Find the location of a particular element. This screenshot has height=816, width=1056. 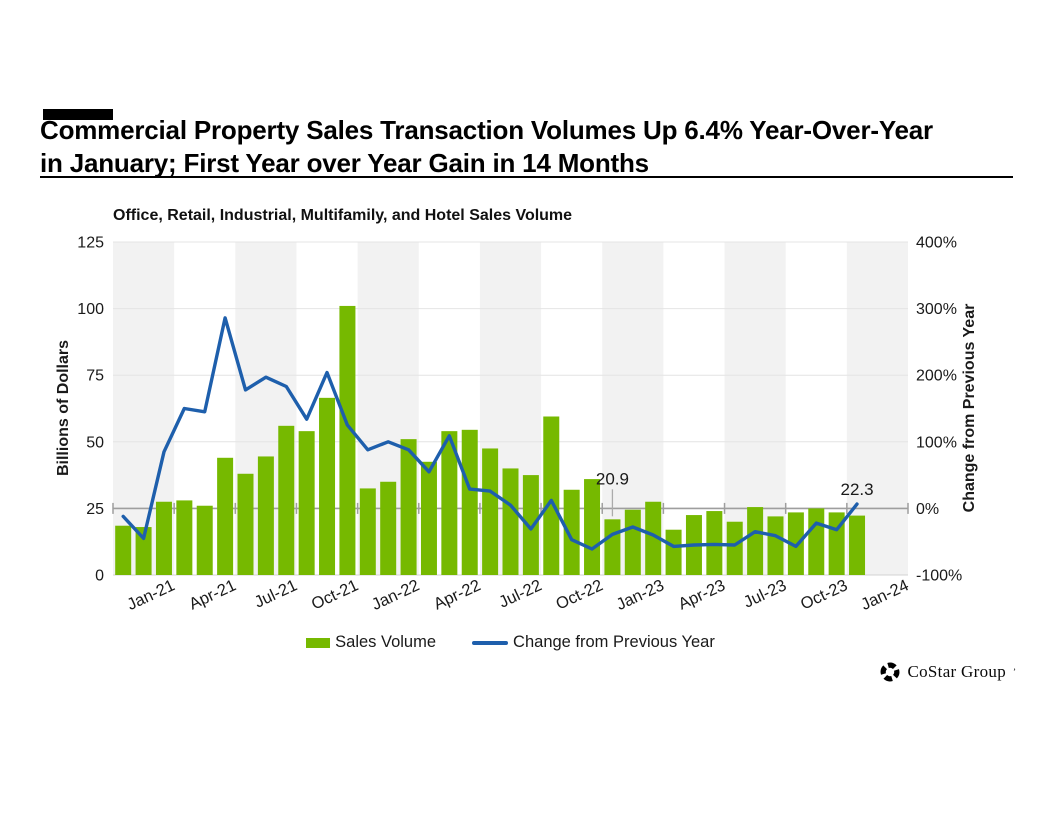

left-axis-tick-label: 100 is located at coordinates (90, 309).